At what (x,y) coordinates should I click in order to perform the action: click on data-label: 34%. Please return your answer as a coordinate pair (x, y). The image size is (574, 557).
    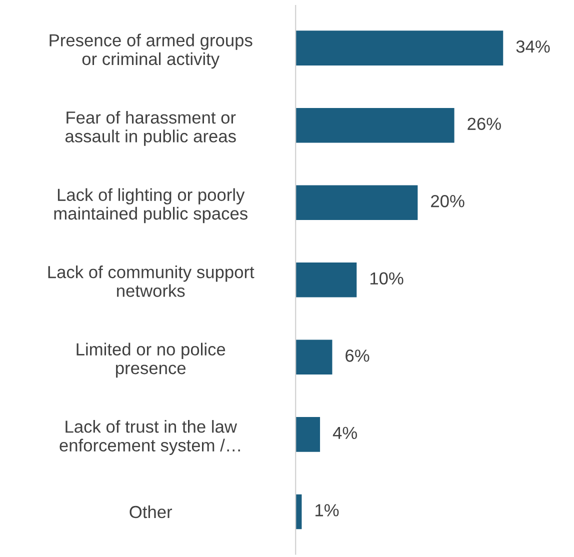
    Looking at the image, I should click on (533, 46).